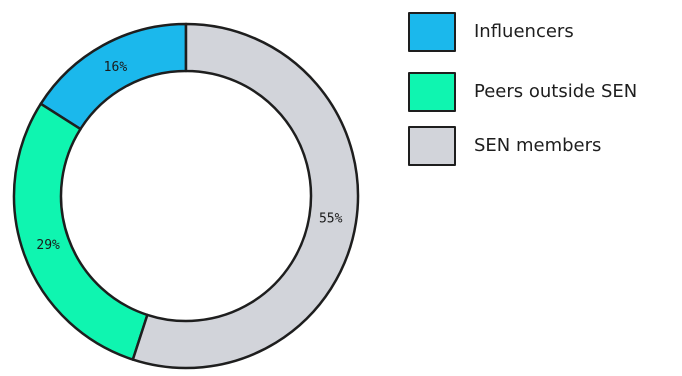 The width and height of the screenshot is (682, 376). Describe the element at coordinates (432, 32) in the screenshot. I see `legend-swatch-influencers` at that location.